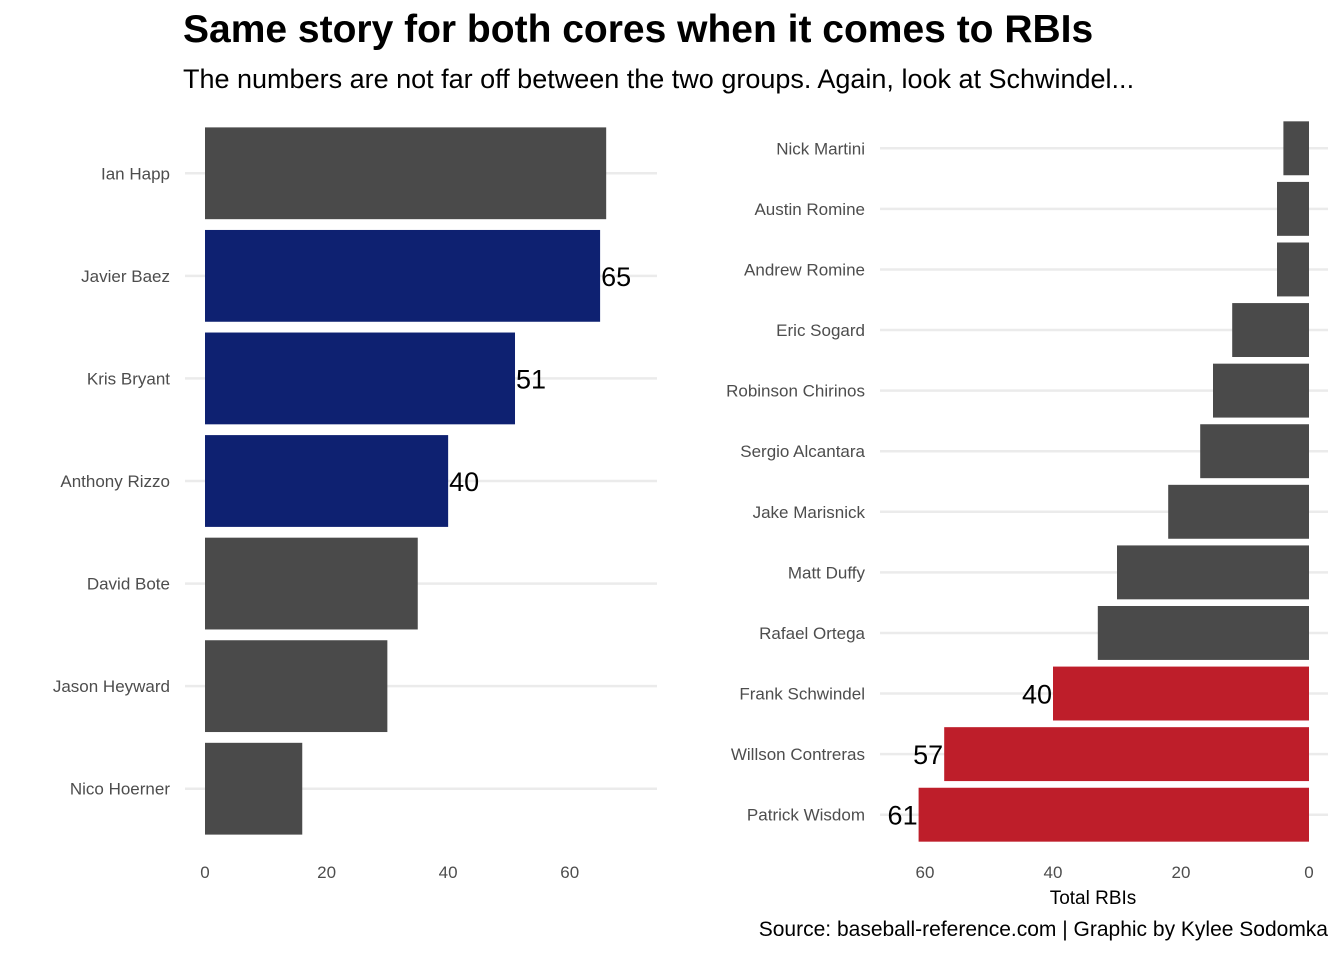 Image resolution: width=1344 pixels, height=960 pixels. What do you see at coordinates (464, 482) in the screenshot?
I see `left-data-label: 40` at bounding box center [464, 482].